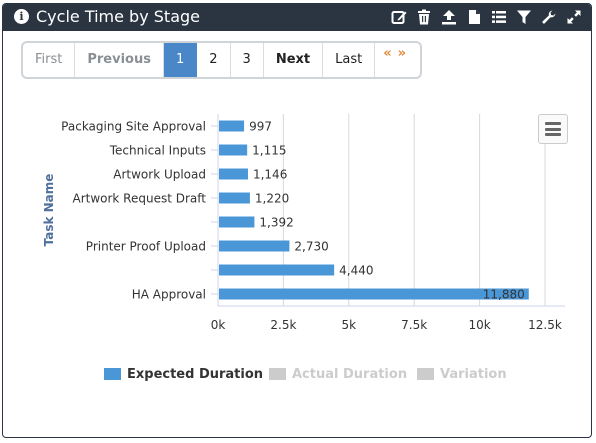  What do you see at coordinates (195, 374) in the screenshot?
I see `legend-label: Expected Duration` at bounding box center [195, 374].